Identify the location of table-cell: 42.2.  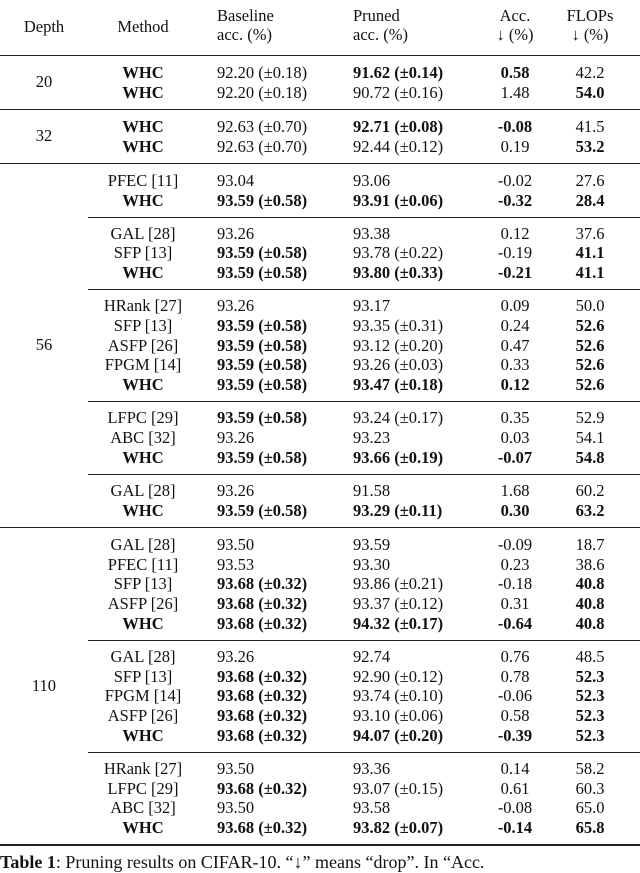
(590, 72).